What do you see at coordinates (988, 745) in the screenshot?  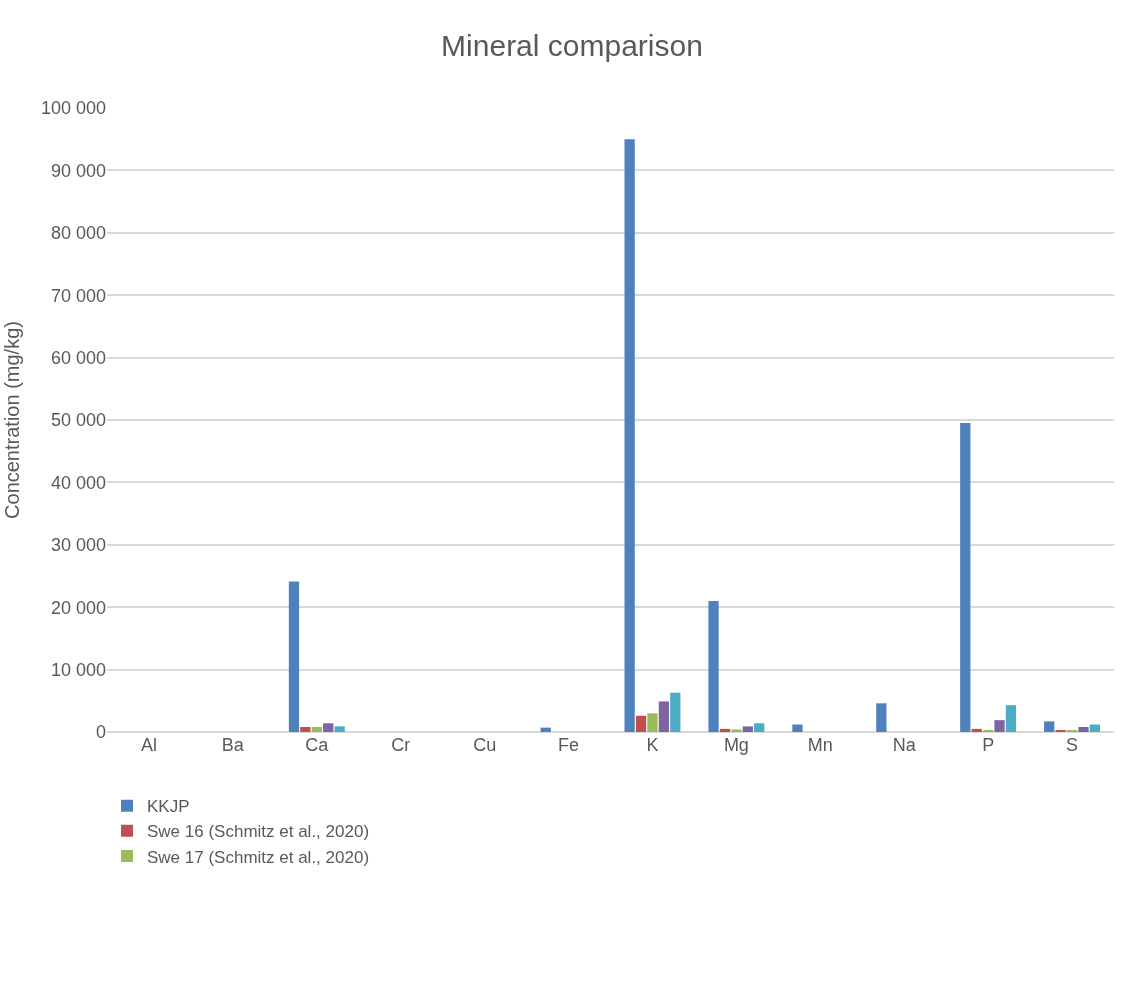 I see `x-tick-label: P` at bounding box center [988, 745].